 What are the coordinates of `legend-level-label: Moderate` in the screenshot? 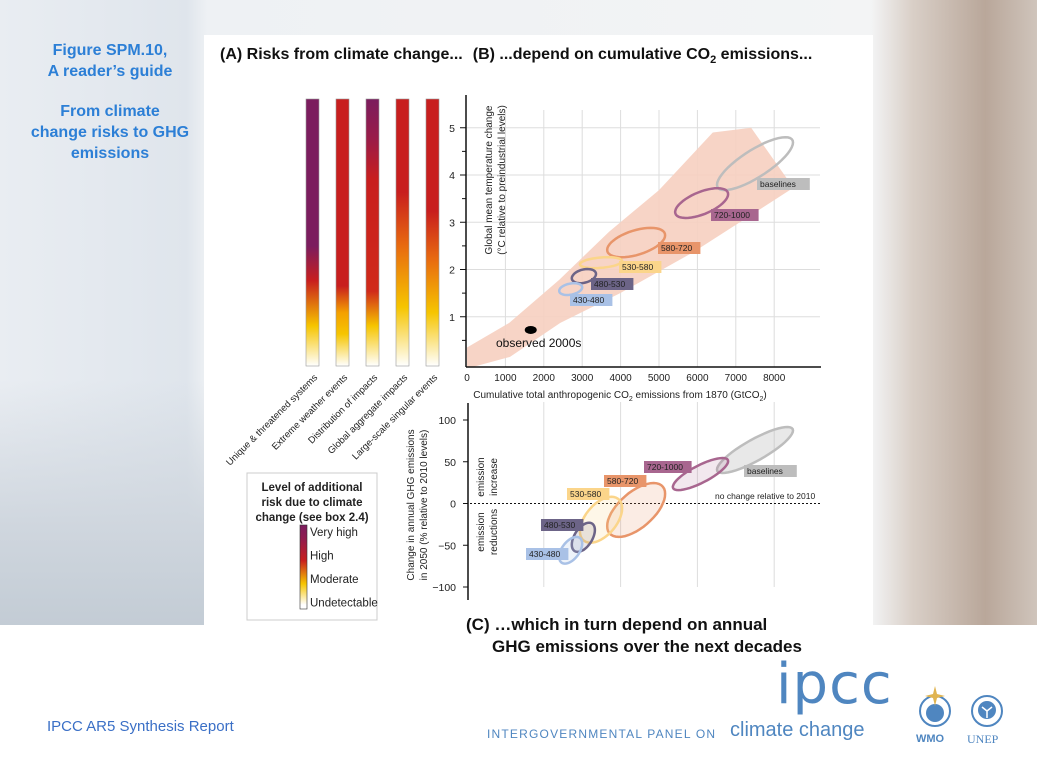 It's located at (334, 580).